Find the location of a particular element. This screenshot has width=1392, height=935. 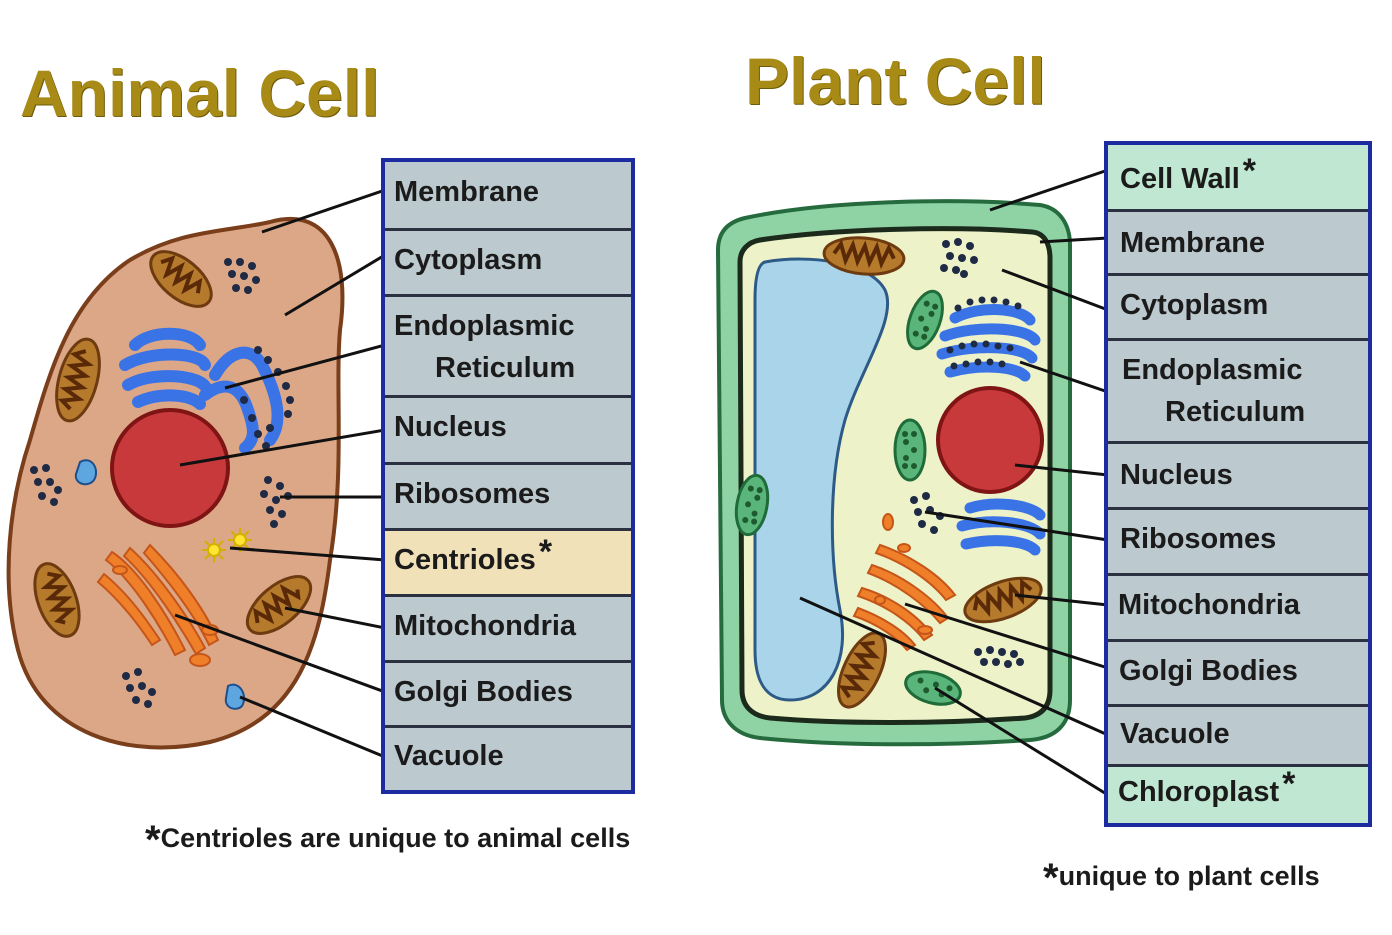

plant-nucleus is located at coordinates (990, 440).